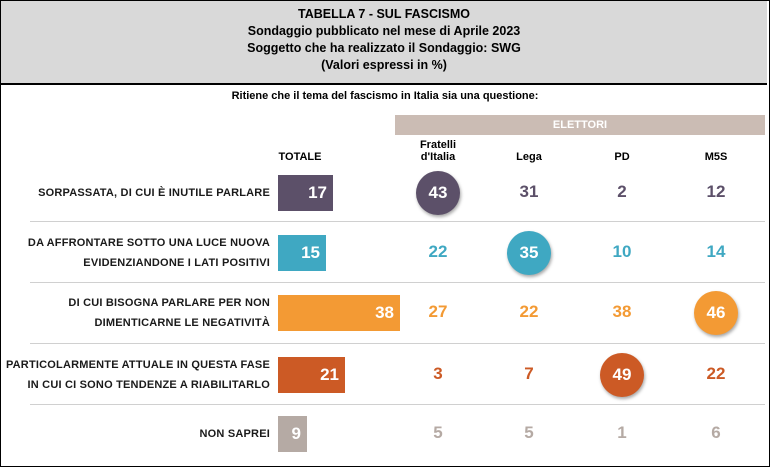 Image resolution: width=770 pixels, height=467 pixels. Describe the element at coordinates (529, 157) in the screenshot. I see `column-header-lega: Lega` at that location.